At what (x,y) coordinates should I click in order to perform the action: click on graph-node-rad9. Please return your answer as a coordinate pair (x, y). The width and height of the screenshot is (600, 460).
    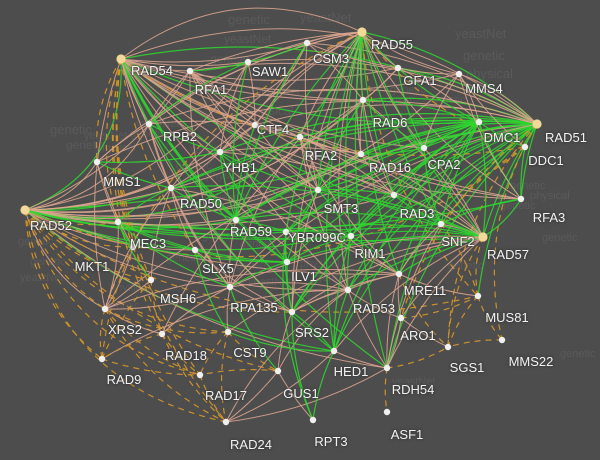
    Looking at the image, I should click on (102, 359).